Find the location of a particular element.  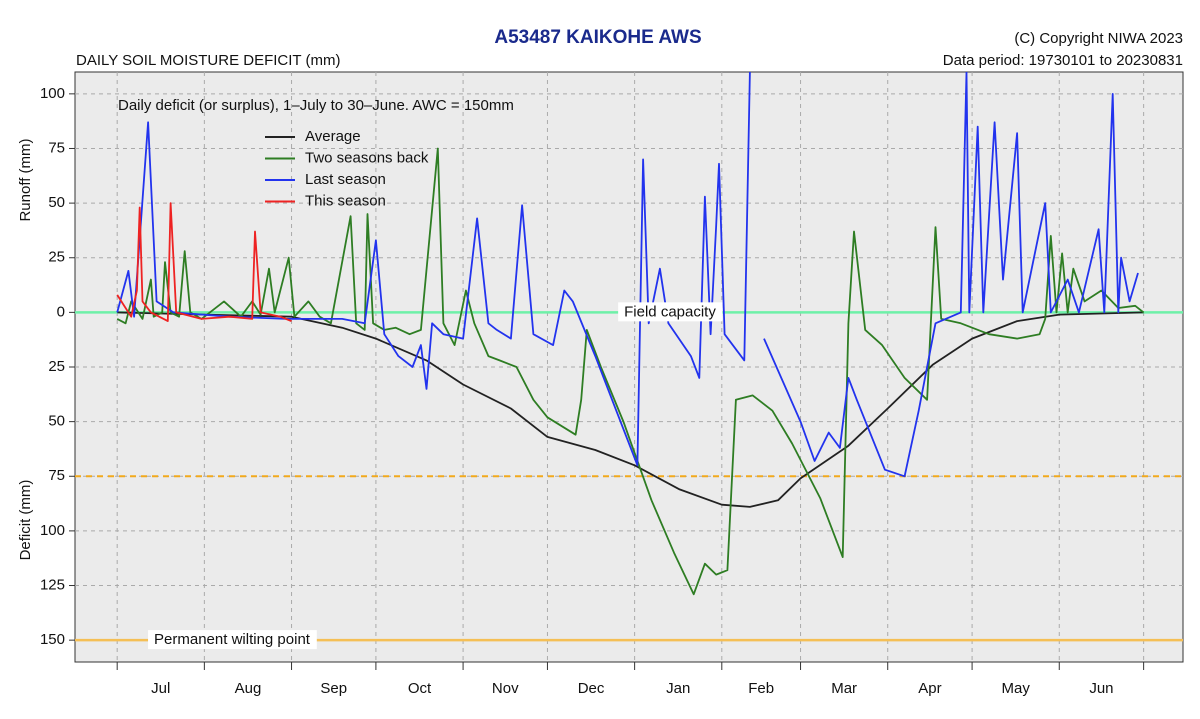

legend-label: Last season is located at coordinates (345, 179).